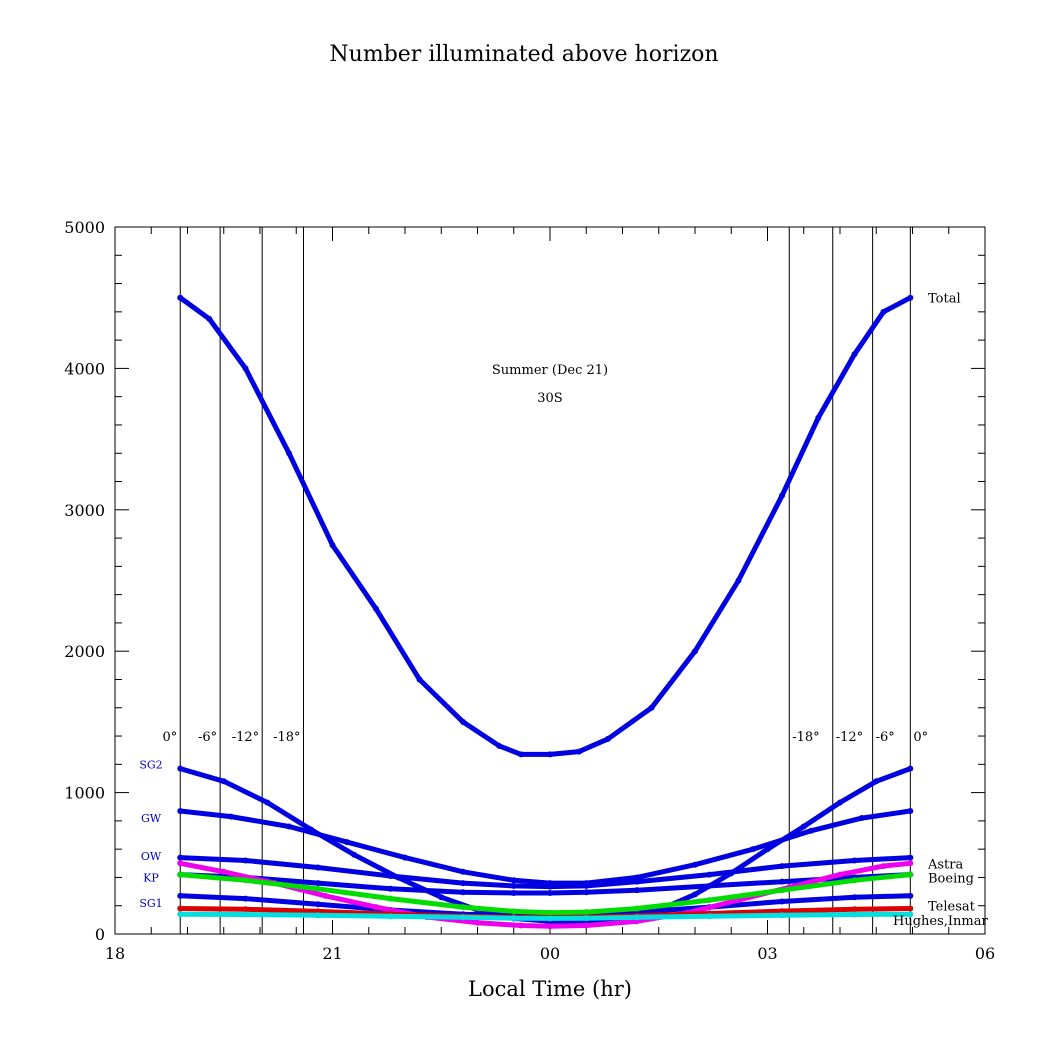 The width and height of the screenshot is (1046, 1046). Describe the element at coordinates (951, 878) in the screenshot. I see `right-series-label: Boeing` at that location.